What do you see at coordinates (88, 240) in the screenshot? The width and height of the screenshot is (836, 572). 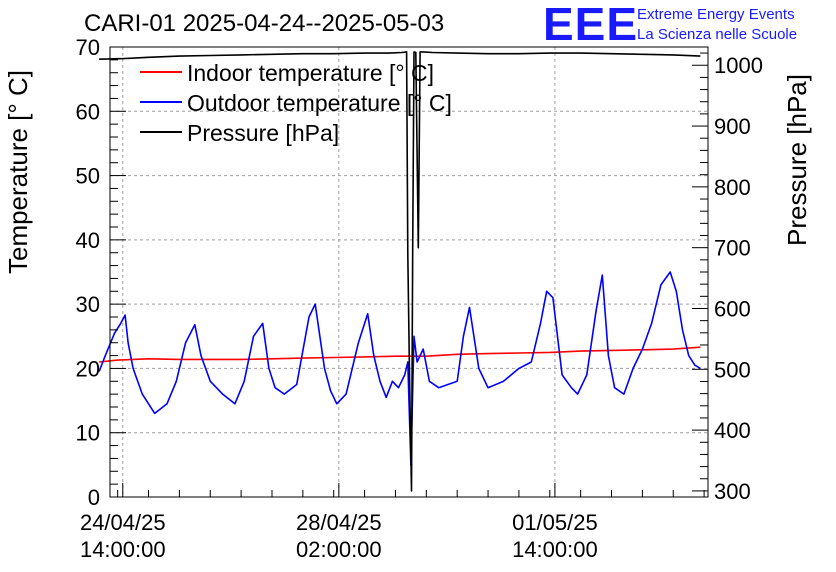 I see `y-left-tick-label: 40` at bounding box center [88, 240].